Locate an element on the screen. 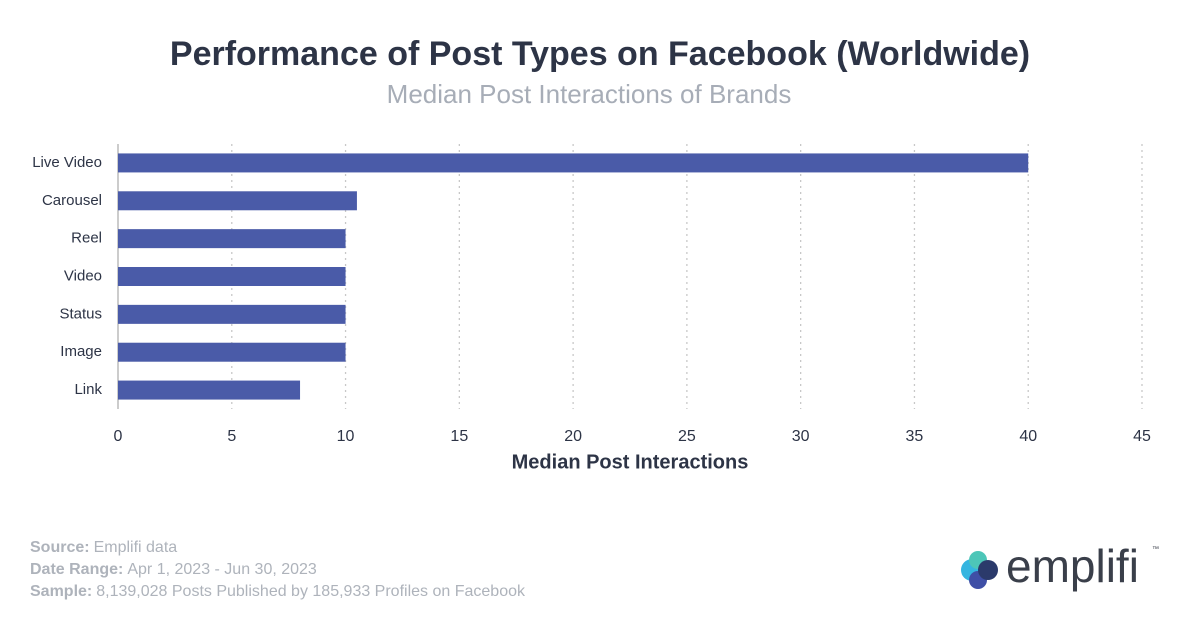 This screenshot has height=630, width=1200. x-tick-label: 10 is located at coordinates (346, 436).